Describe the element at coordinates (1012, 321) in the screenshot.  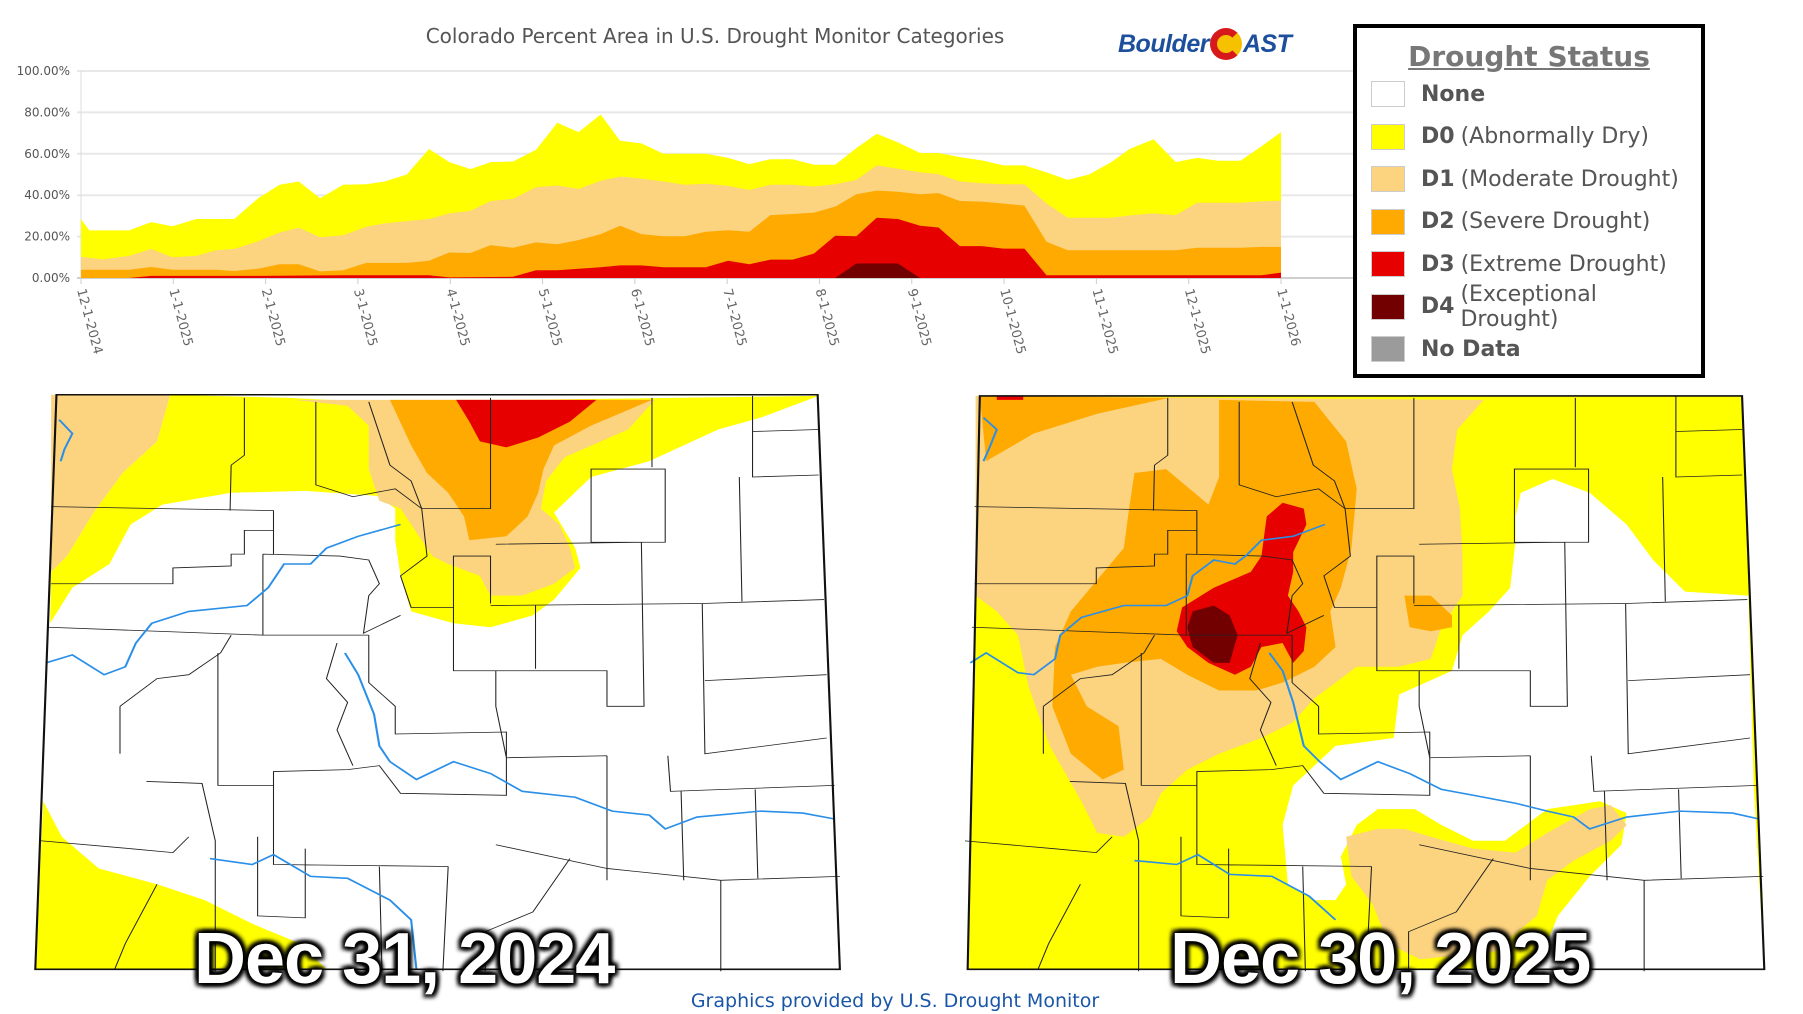
I see `x-tick-label: 10-1-2025` at that location.